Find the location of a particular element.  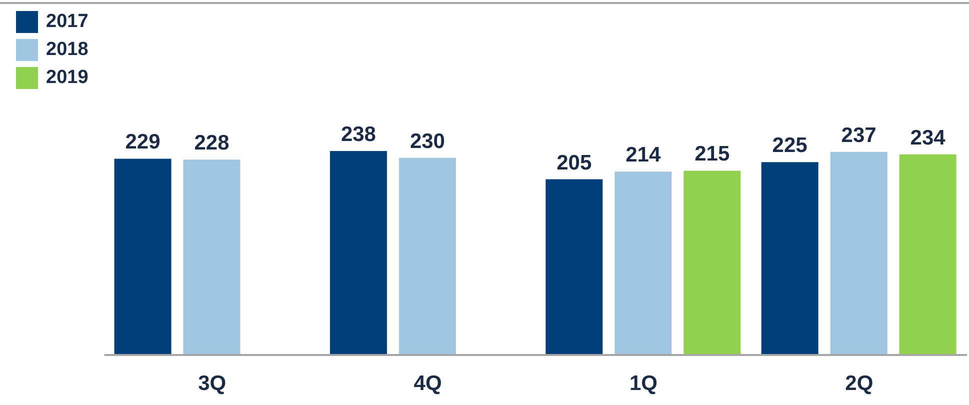

data-label: 237 is located at coordinates (858, 135).